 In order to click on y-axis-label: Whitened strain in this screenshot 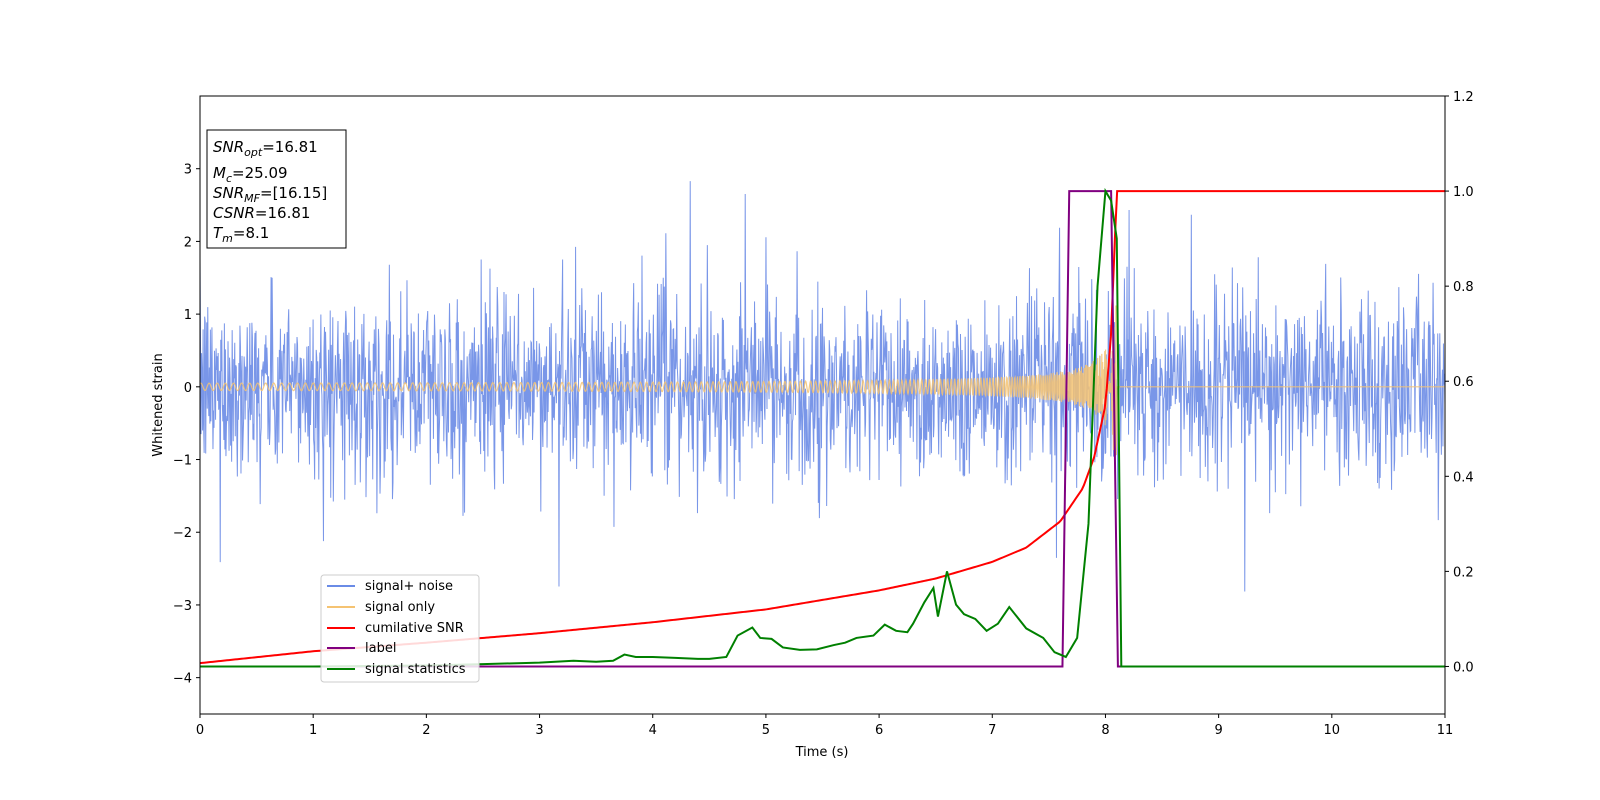, I will do `click(158, 404)`.